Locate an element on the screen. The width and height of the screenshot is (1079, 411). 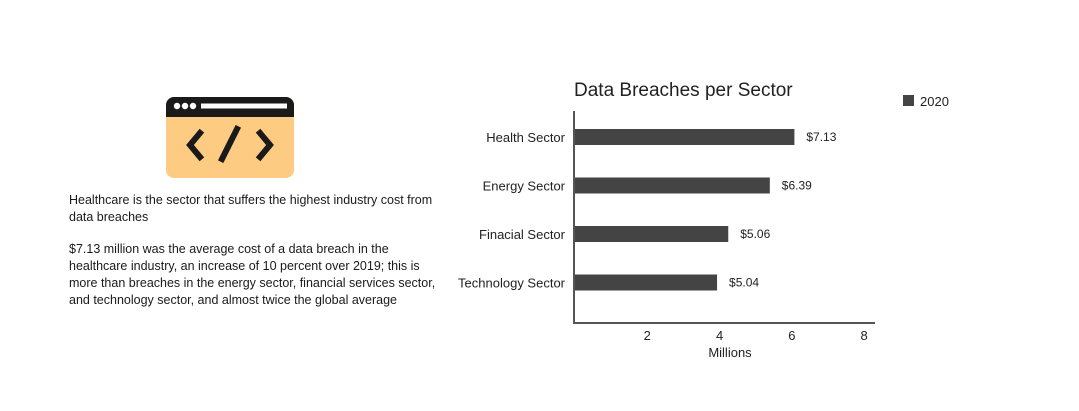
data-label-health-sector: $7.13 is located at coordinates (821, 137).